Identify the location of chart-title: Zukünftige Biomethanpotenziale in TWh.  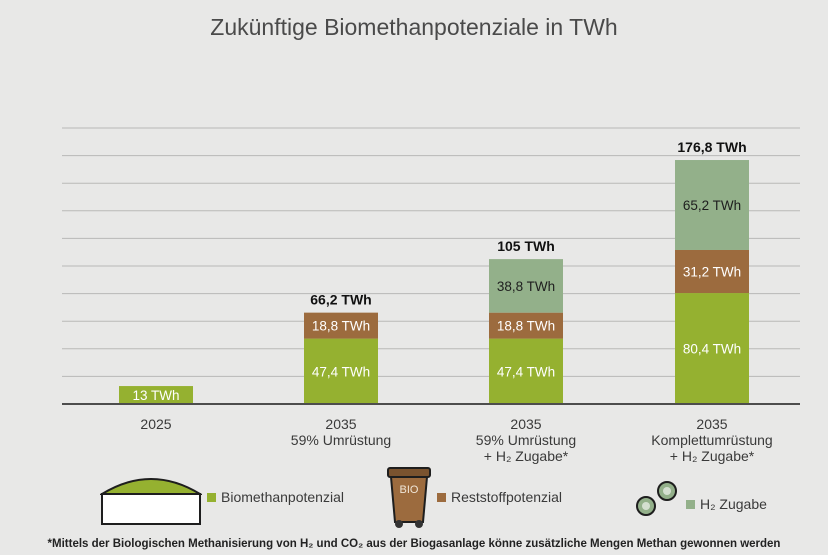
(414, 27).